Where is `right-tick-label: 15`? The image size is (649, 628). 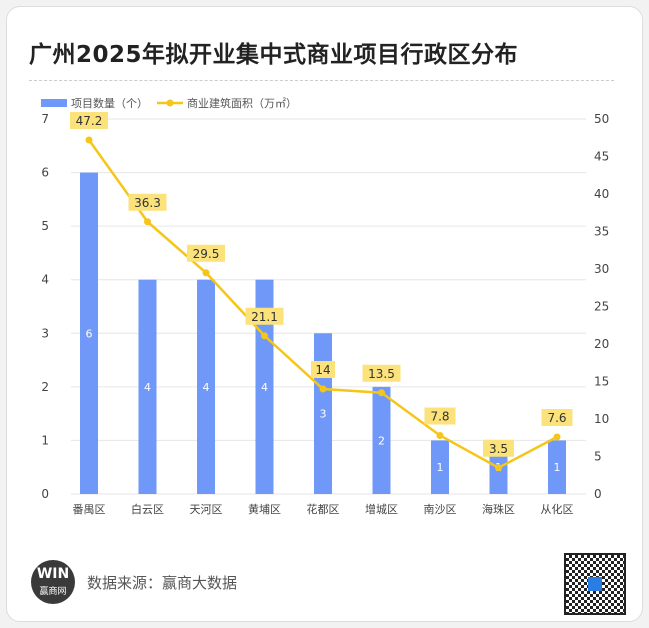
right-tick-label: 15 is located at coordinates (601, 382).